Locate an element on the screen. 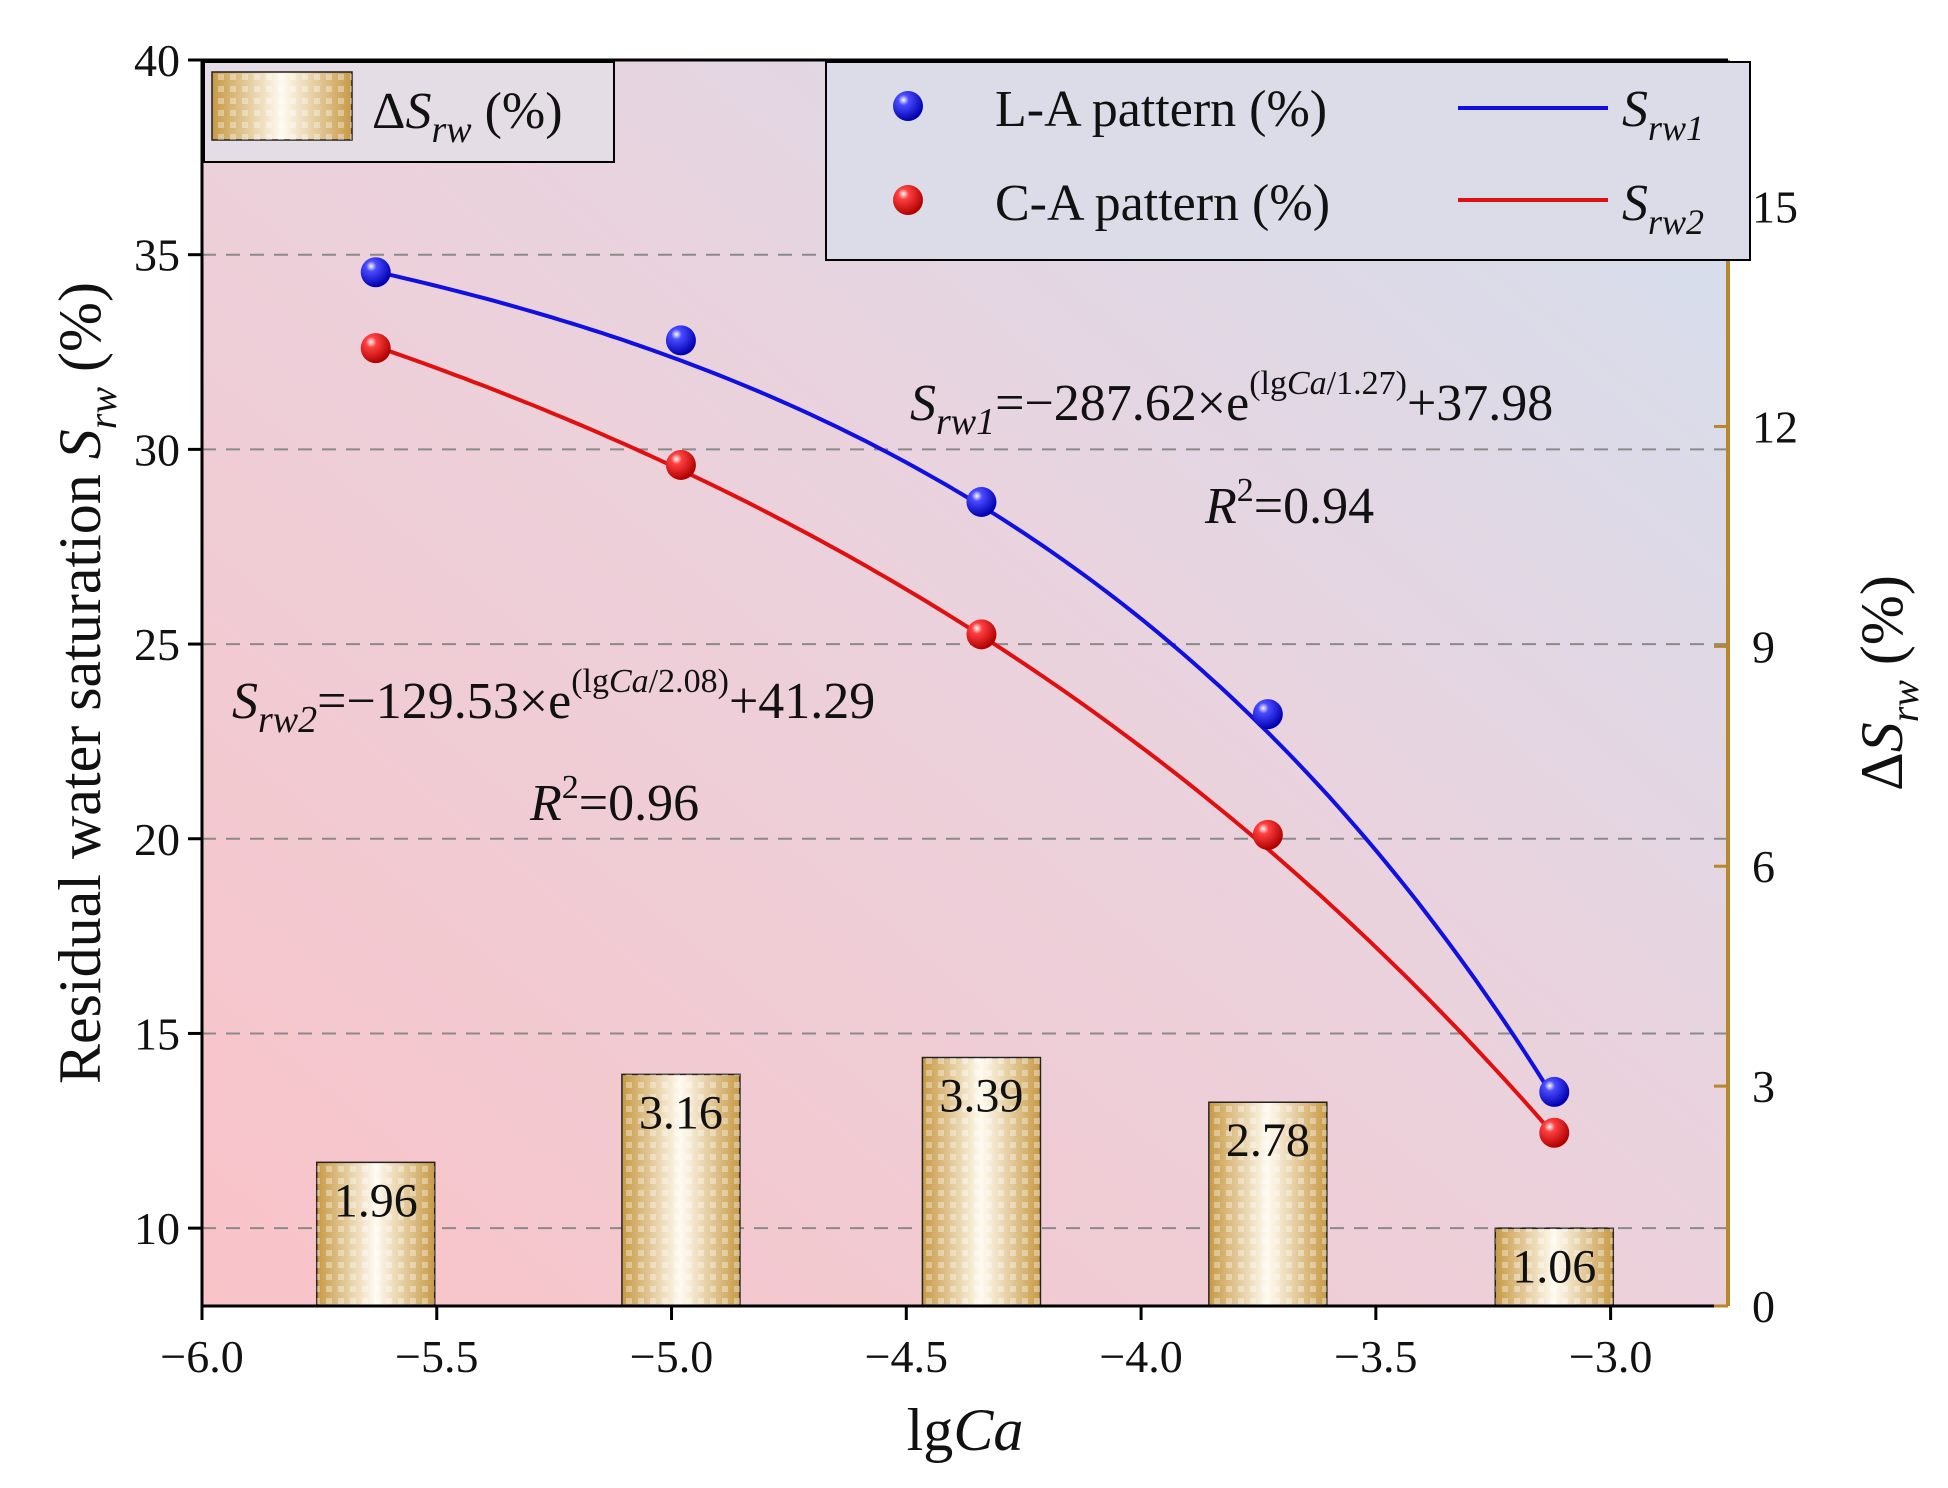  legend-bar: ΔSrw (%) is located at coordinates (409, 112).